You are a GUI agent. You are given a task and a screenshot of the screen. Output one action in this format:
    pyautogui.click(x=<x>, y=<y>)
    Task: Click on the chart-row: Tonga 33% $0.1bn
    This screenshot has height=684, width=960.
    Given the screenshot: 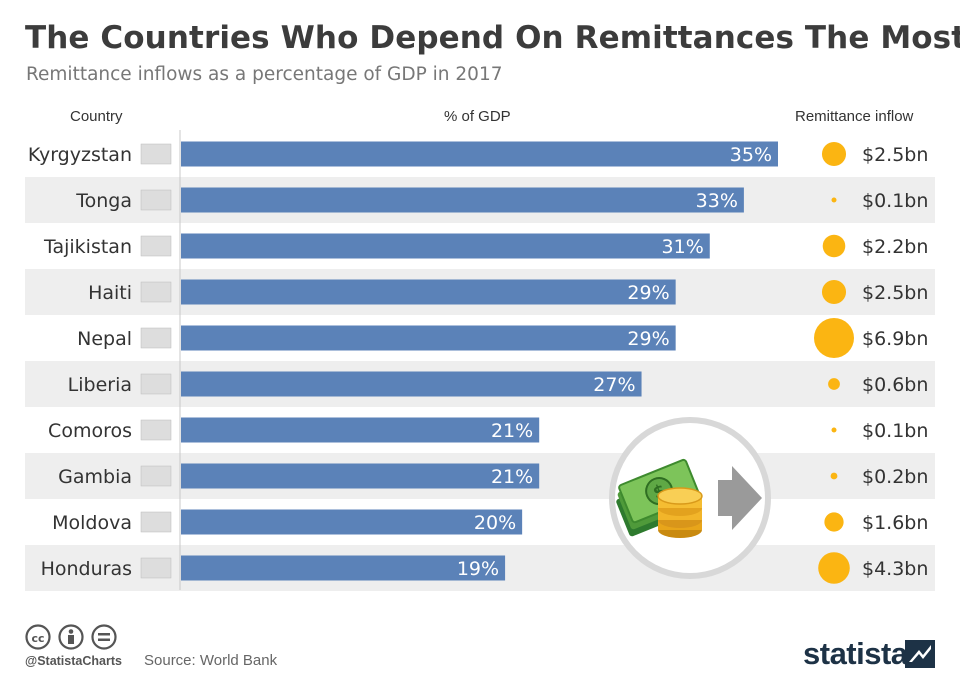 What is the action you would take?
    pyautogui.click(x=501, y=200)
    